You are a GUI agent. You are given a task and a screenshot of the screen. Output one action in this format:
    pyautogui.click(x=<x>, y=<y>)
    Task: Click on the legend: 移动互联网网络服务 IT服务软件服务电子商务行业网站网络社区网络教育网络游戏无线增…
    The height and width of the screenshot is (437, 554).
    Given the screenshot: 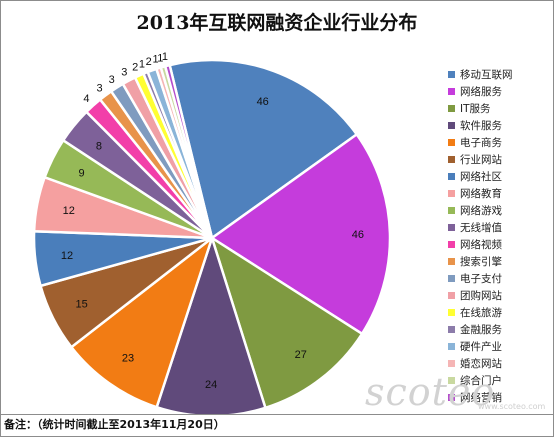 What is the action you would take?
    pyautogui.click(x=498, y=237)
    